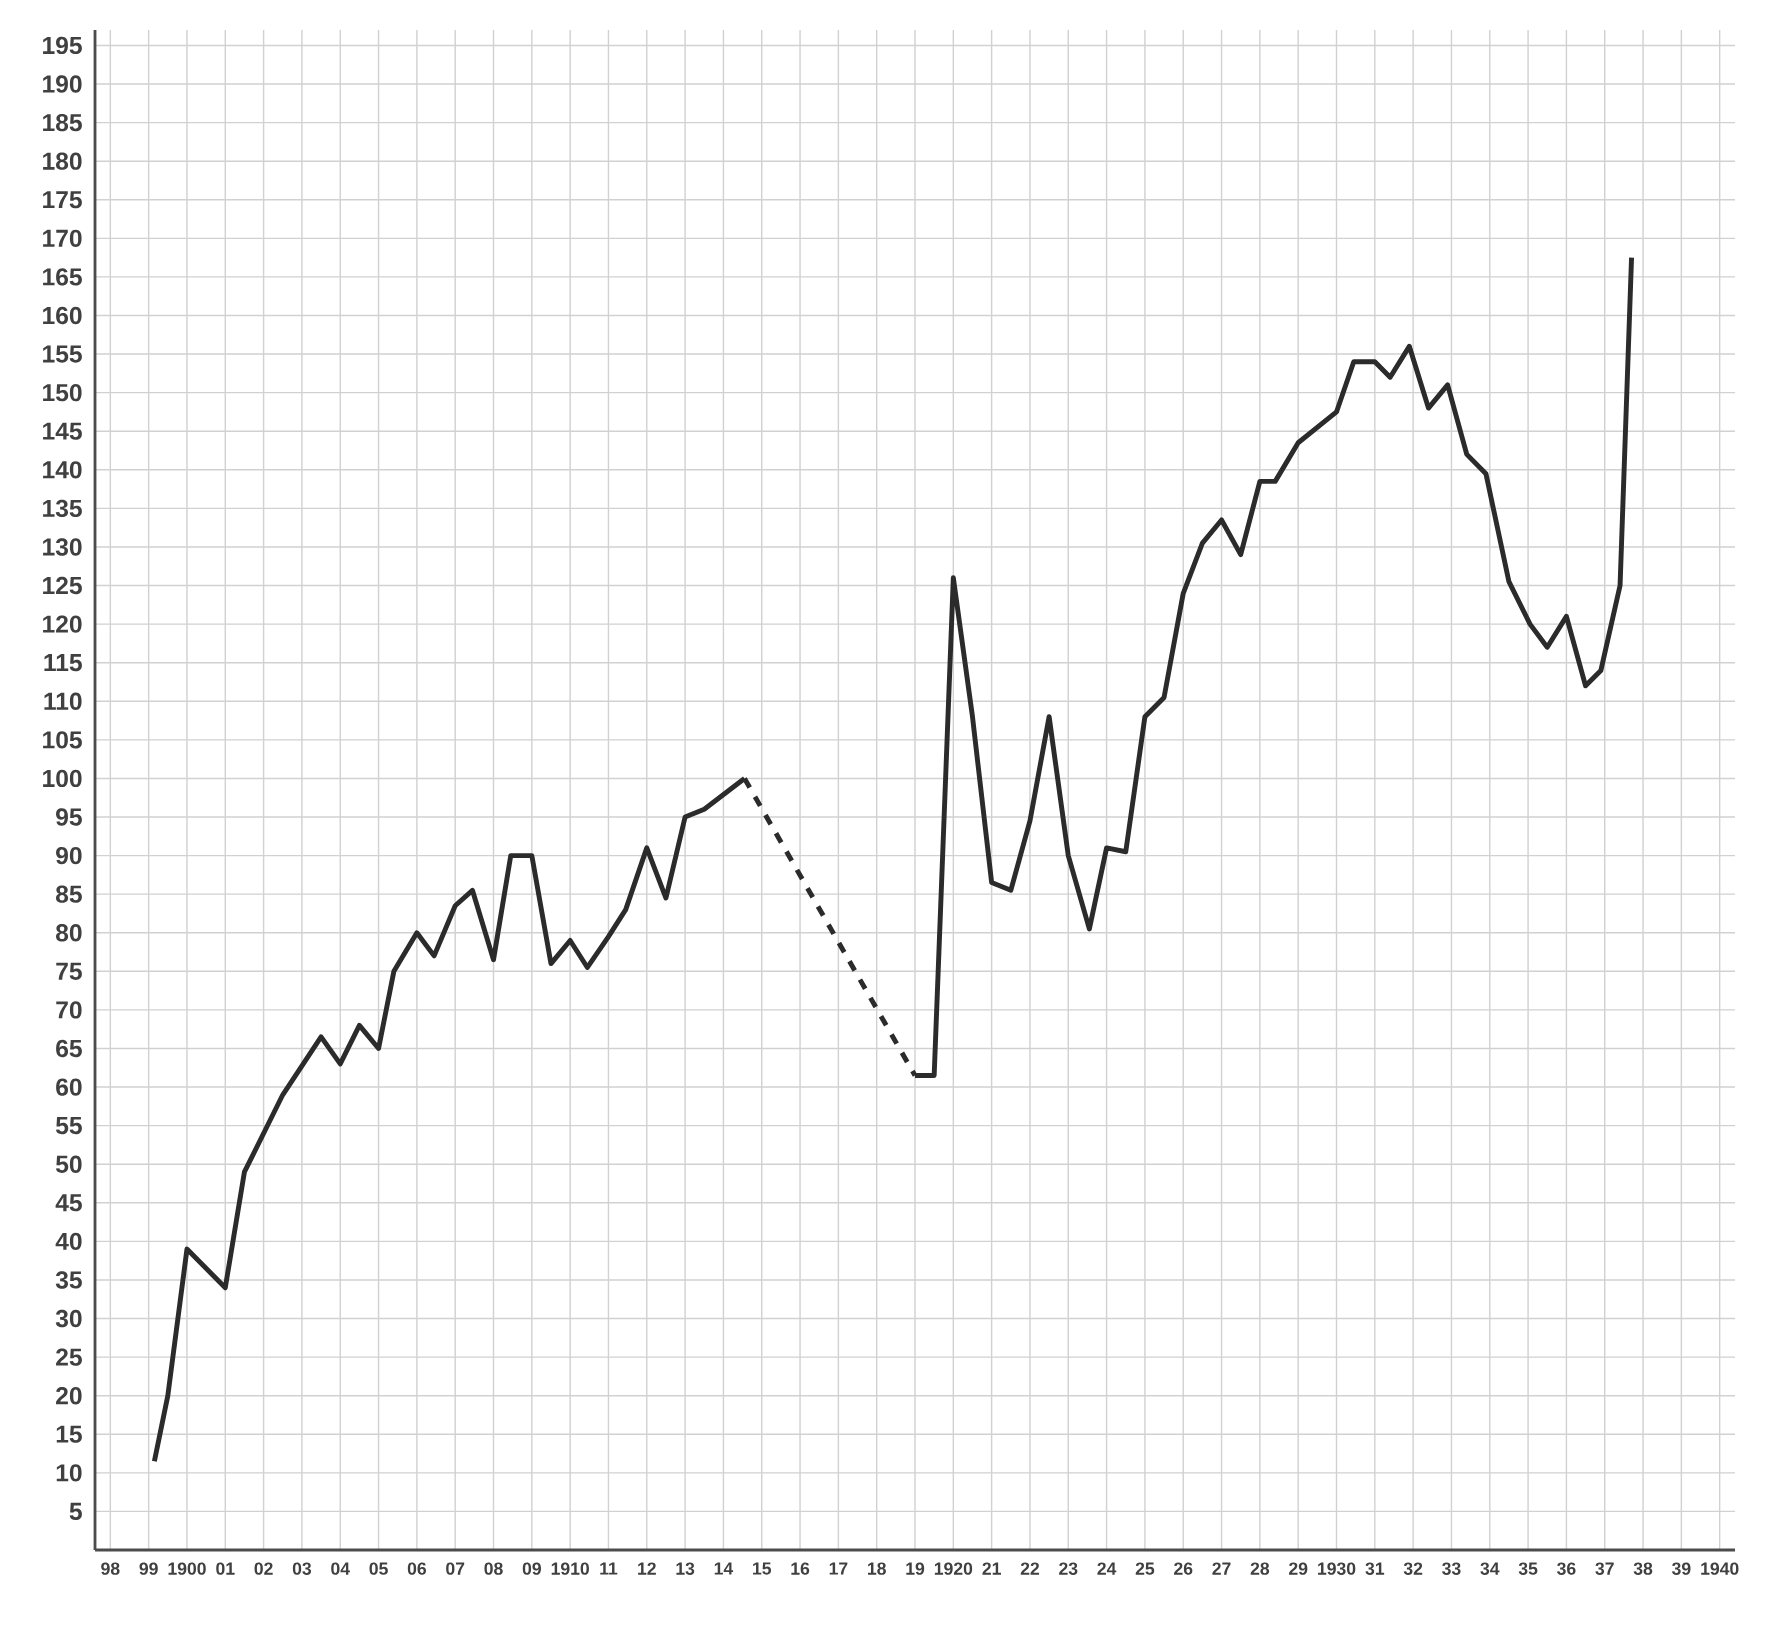 The height and width of the screenshot is (1650, 1781). What do you see at coordinates (62, 740) in the screenshot?
I see `y-tick-label: 105` at bounding box center [62, 740].